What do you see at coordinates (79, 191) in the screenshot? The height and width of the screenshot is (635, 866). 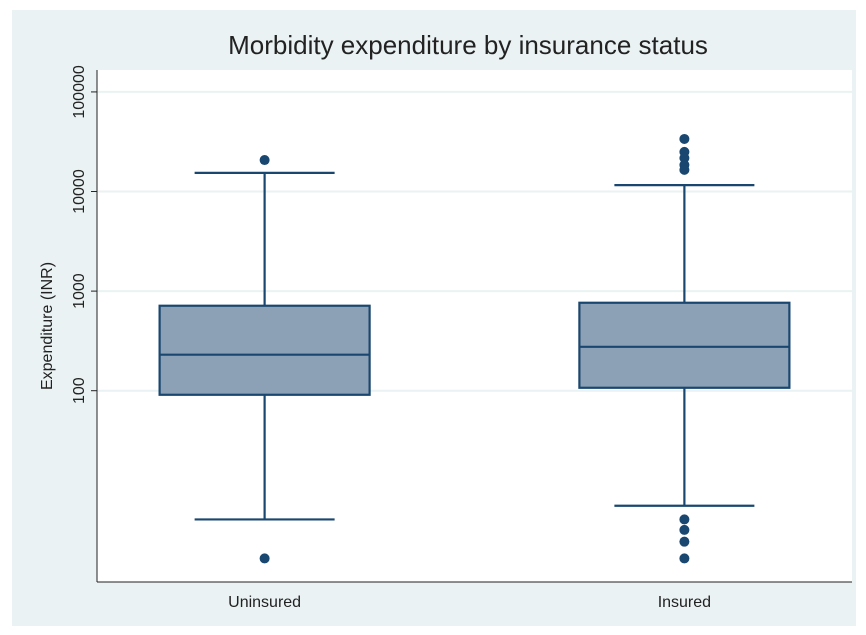 I see `y-tick-label: 10000` at bounding box center [79, 191].